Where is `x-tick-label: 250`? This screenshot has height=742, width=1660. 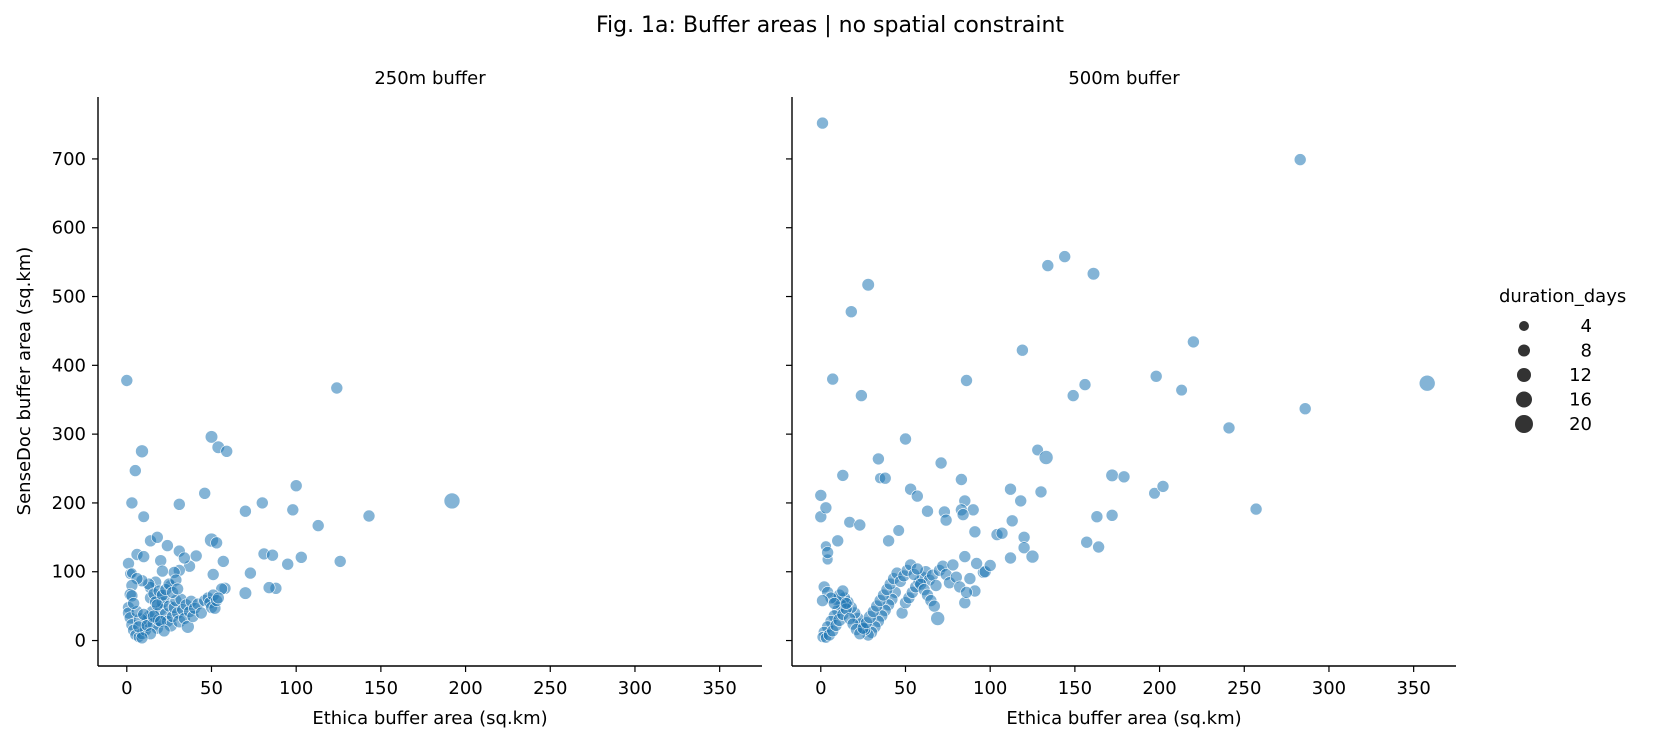
x-tick-label: 250 is located at coordinates (1244, 688).